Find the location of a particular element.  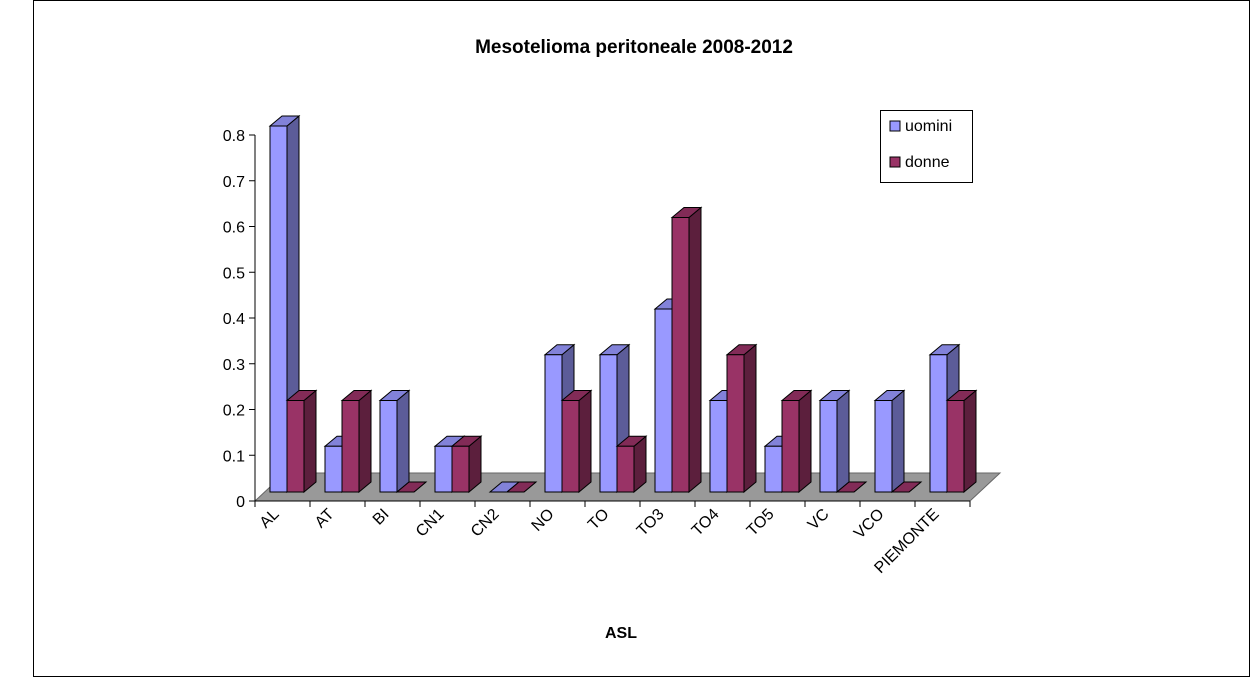

y-tick-label: 0.6 is located at coordinates (234, 228).